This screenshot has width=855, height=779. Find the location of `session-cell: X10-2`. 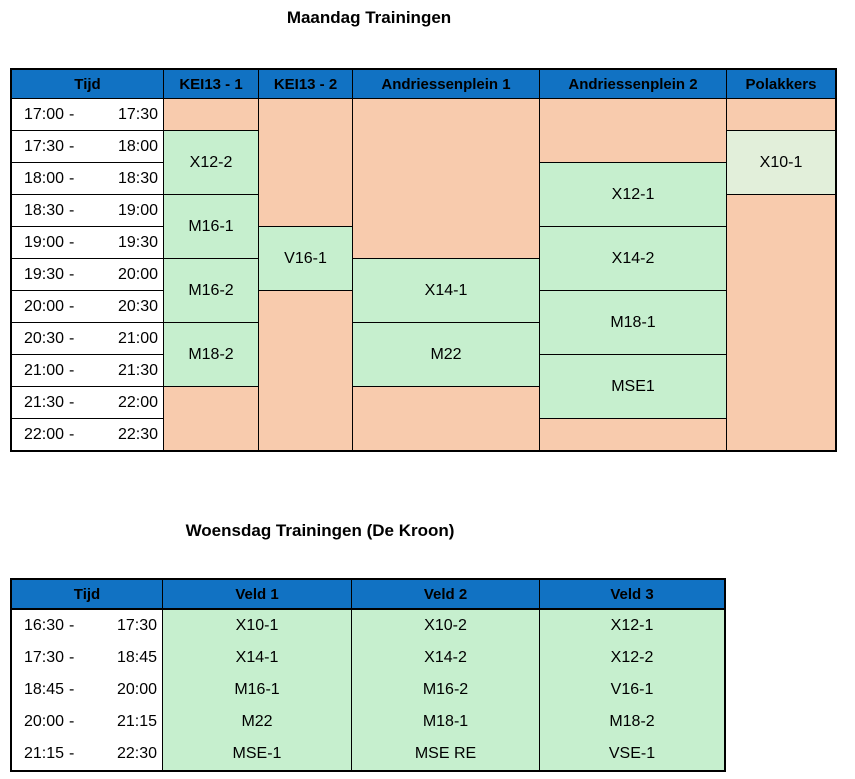

session-cell: X10-2 is located at coordinates (445, 626).